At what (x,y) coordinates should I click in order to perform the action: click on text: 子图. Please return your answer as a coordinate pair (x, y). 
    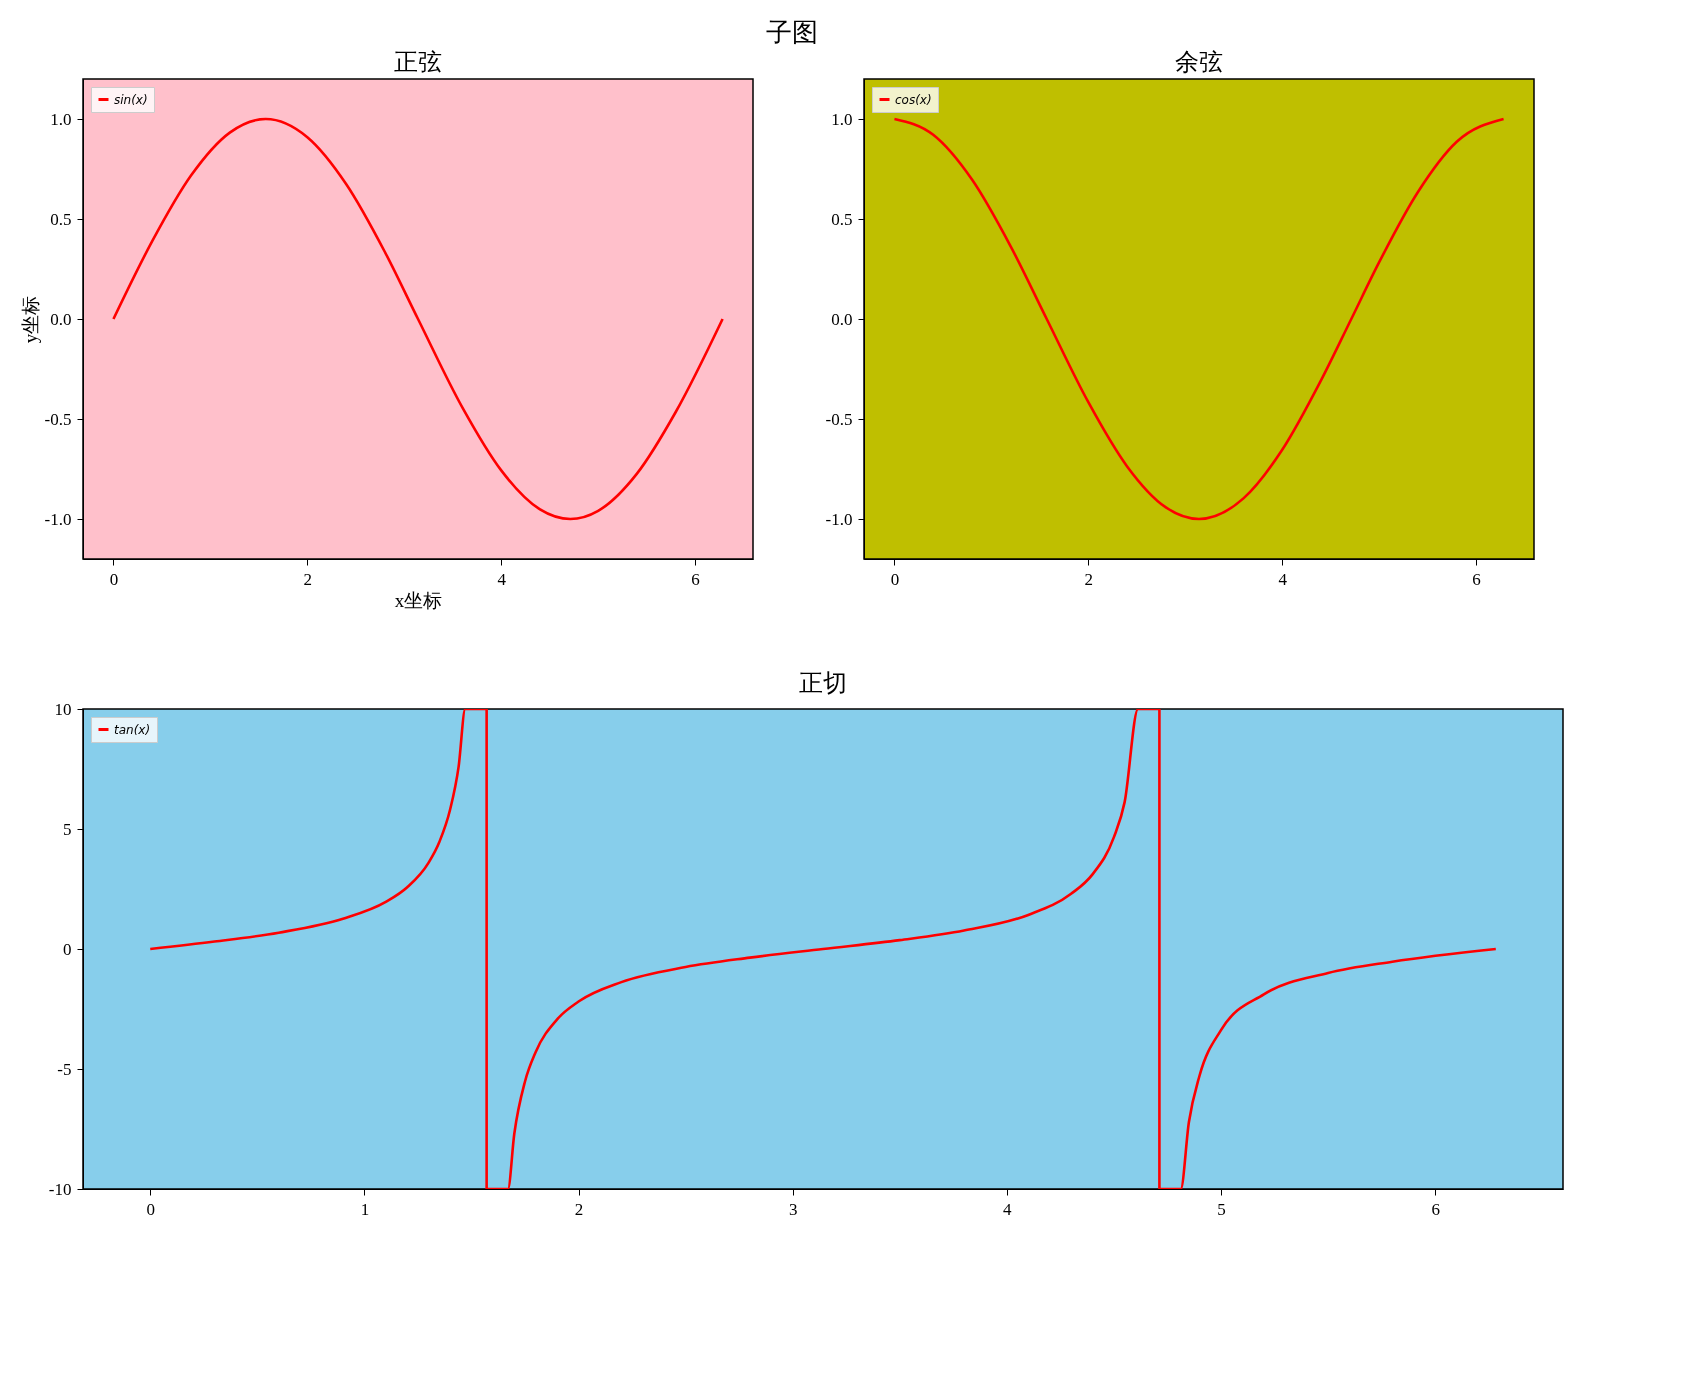
    Looking at the image, I should click on (792, 33).